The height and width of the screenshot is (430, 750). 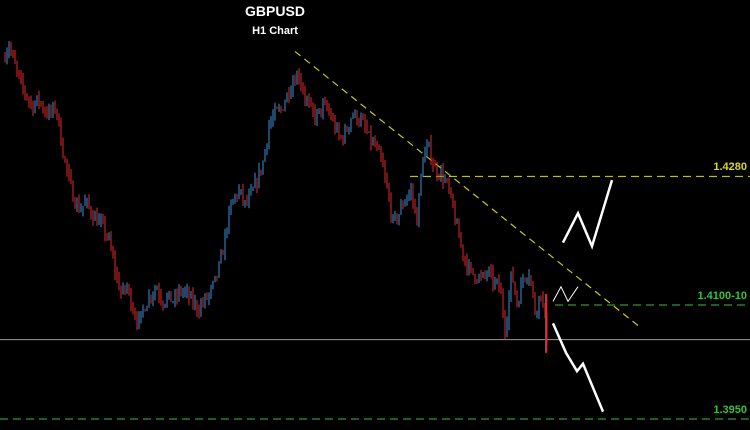 What do you see at coordinates (730, 167) in the screenshot?
I see `level-label: 1.4280` at bounding box center [730, 167].